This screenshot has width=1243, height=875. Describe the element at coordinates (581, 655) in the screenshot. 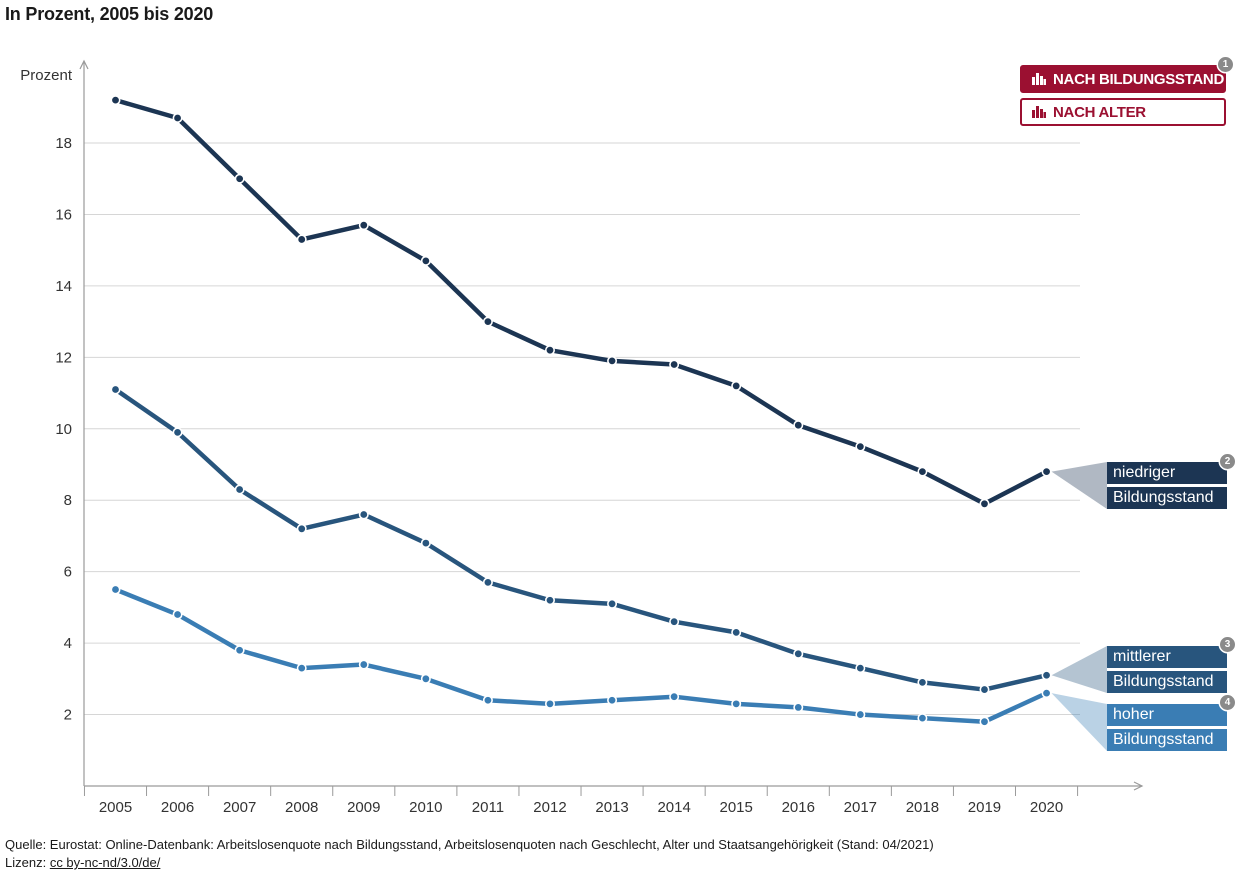

I see `series-line` at that location.